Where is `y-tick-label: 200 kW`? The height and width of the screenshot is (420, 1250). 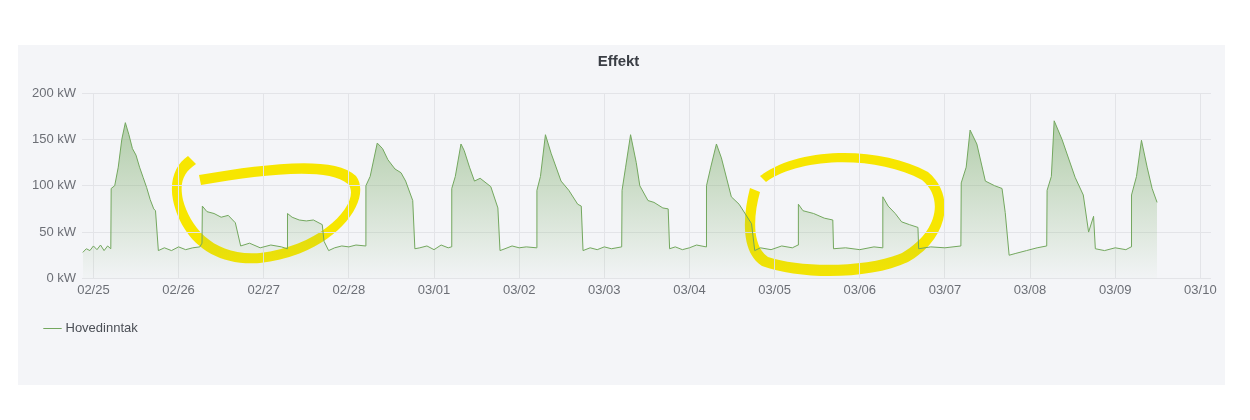
y-tick-label: 200 kW is located at coordinates (54, 92).